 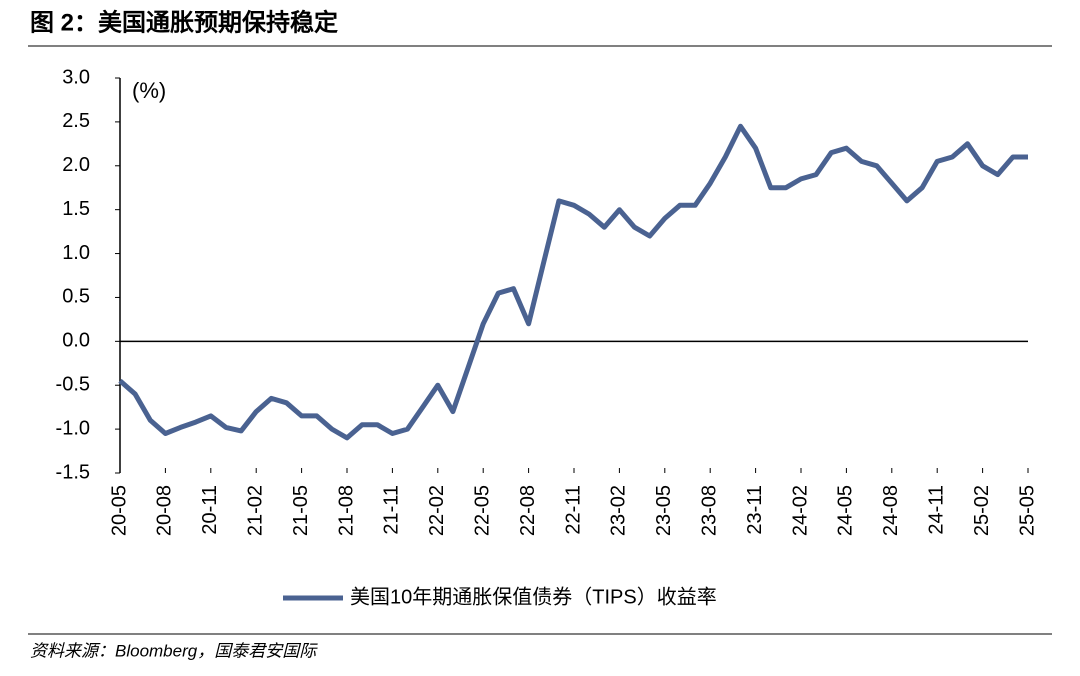 I want to click on y-tick-label: -0.5, so click(x=73, y=385).